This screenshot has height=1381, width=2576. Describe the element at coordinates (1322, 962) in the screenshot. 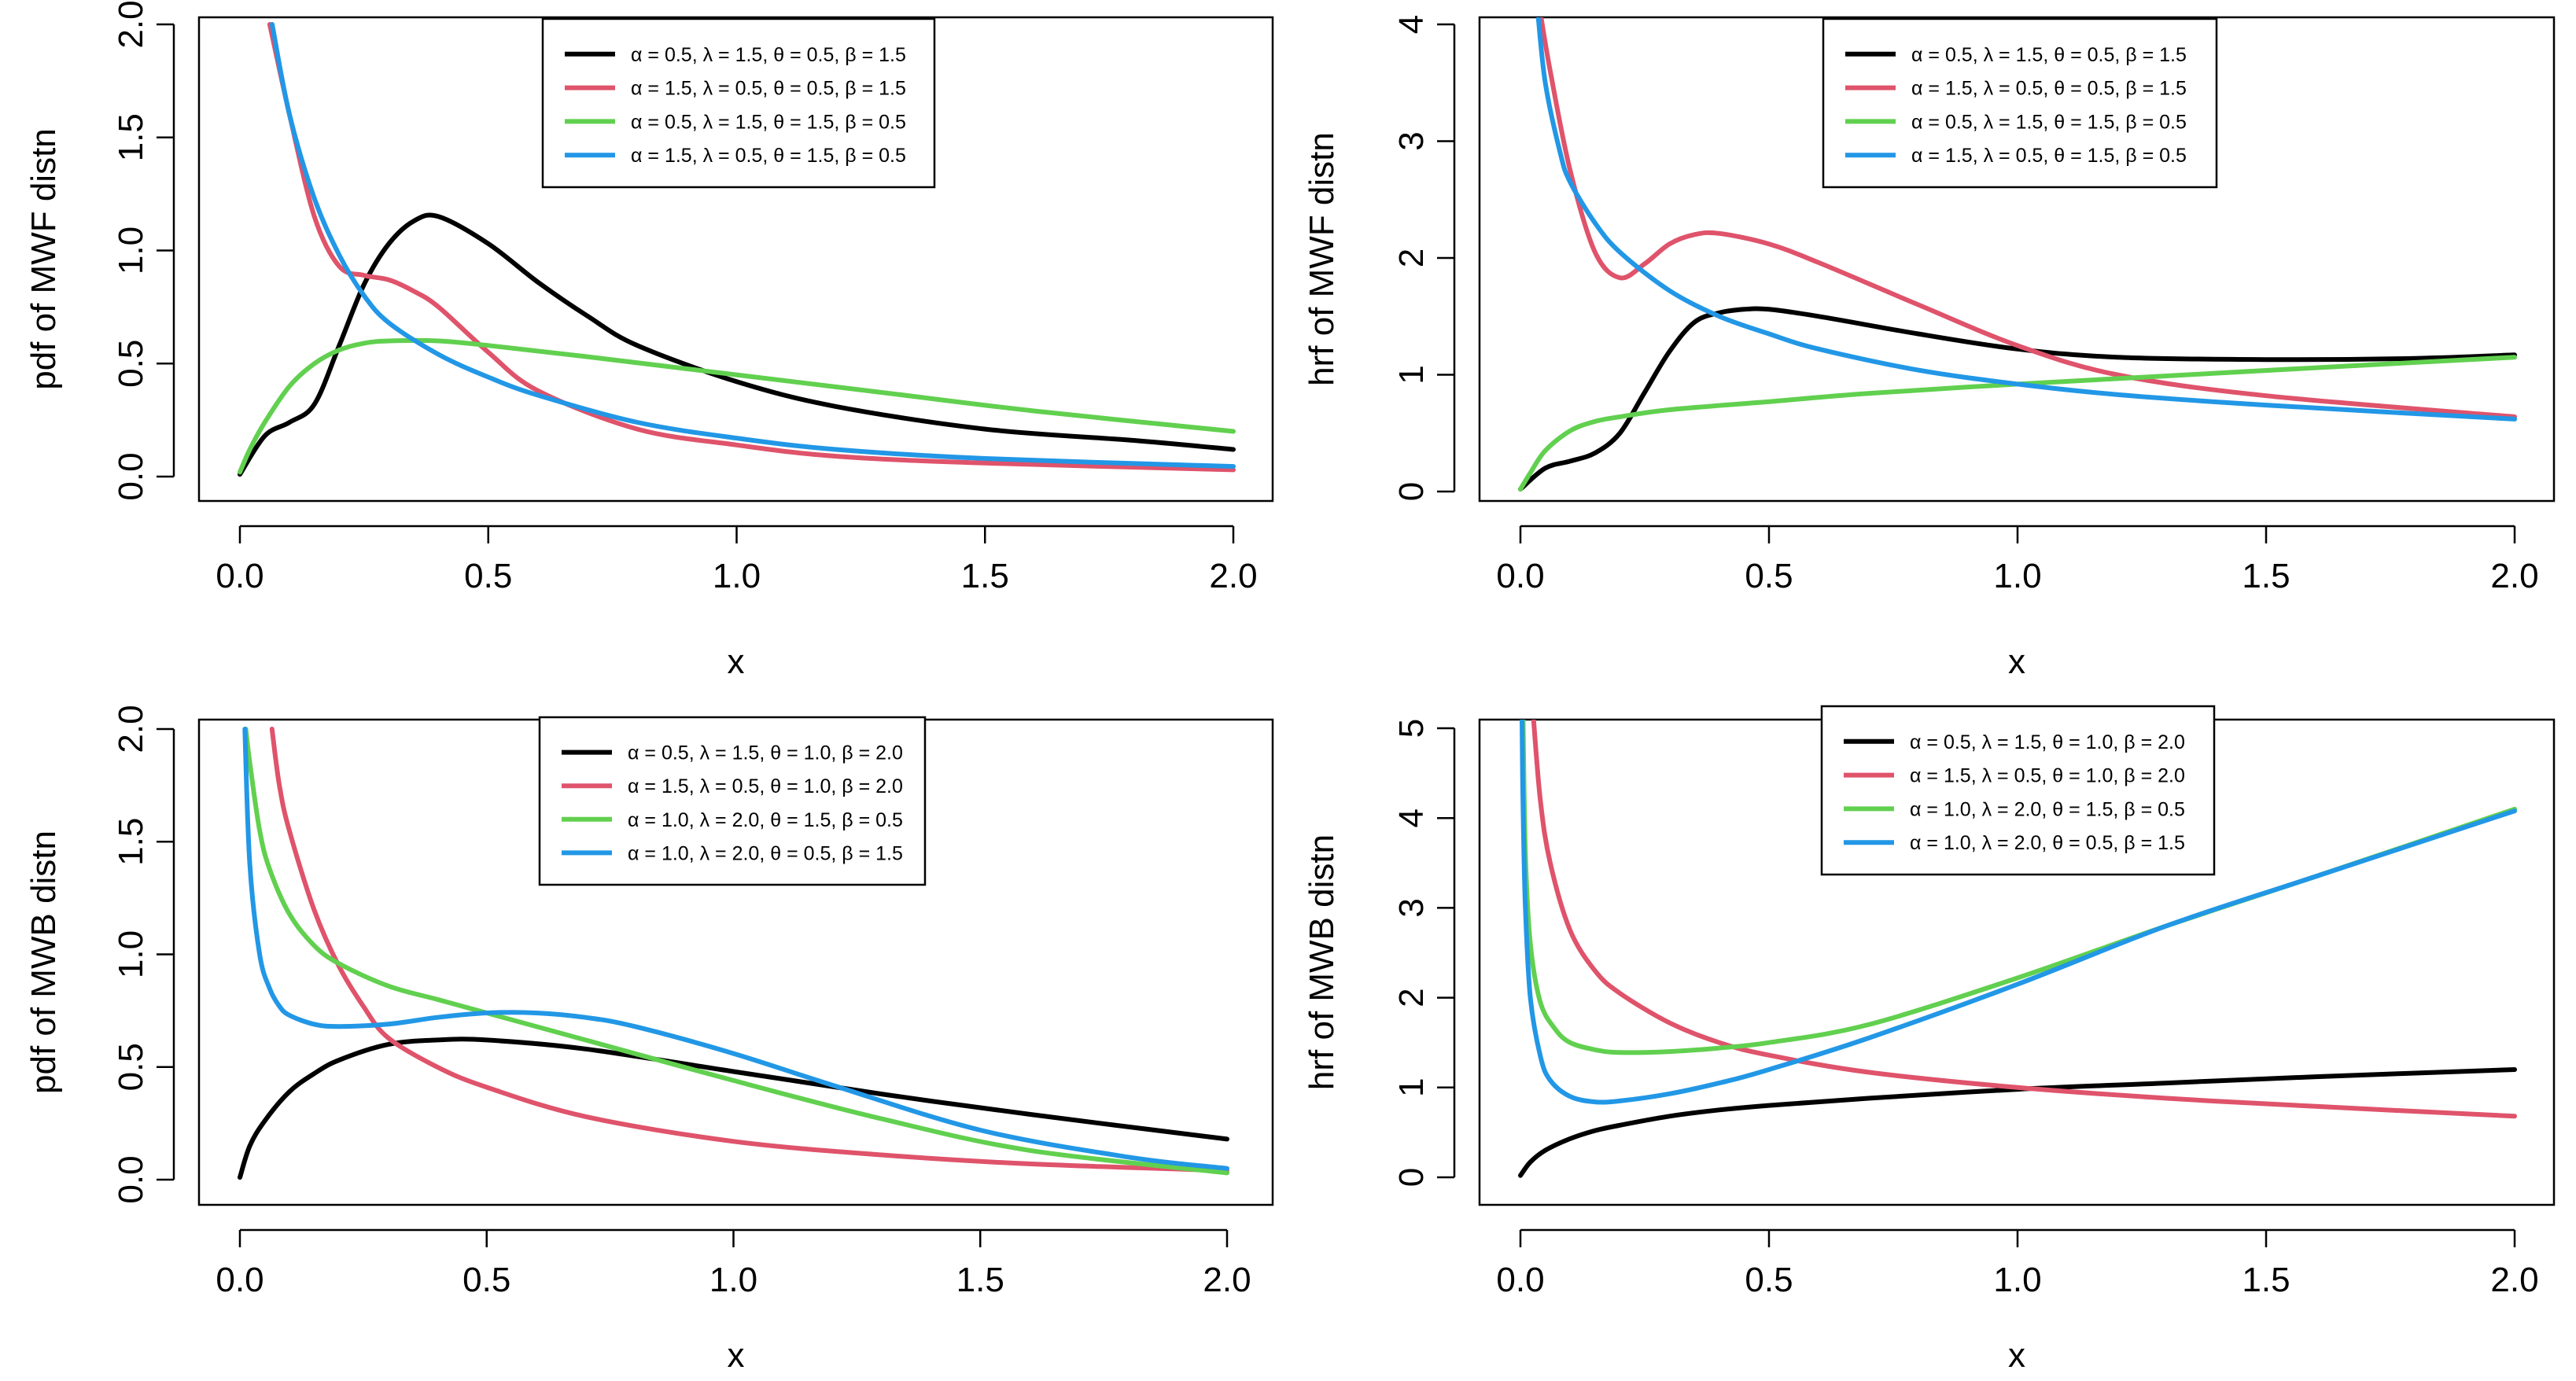

I see `y-axis-label: hrf of MWB distn` at that location.